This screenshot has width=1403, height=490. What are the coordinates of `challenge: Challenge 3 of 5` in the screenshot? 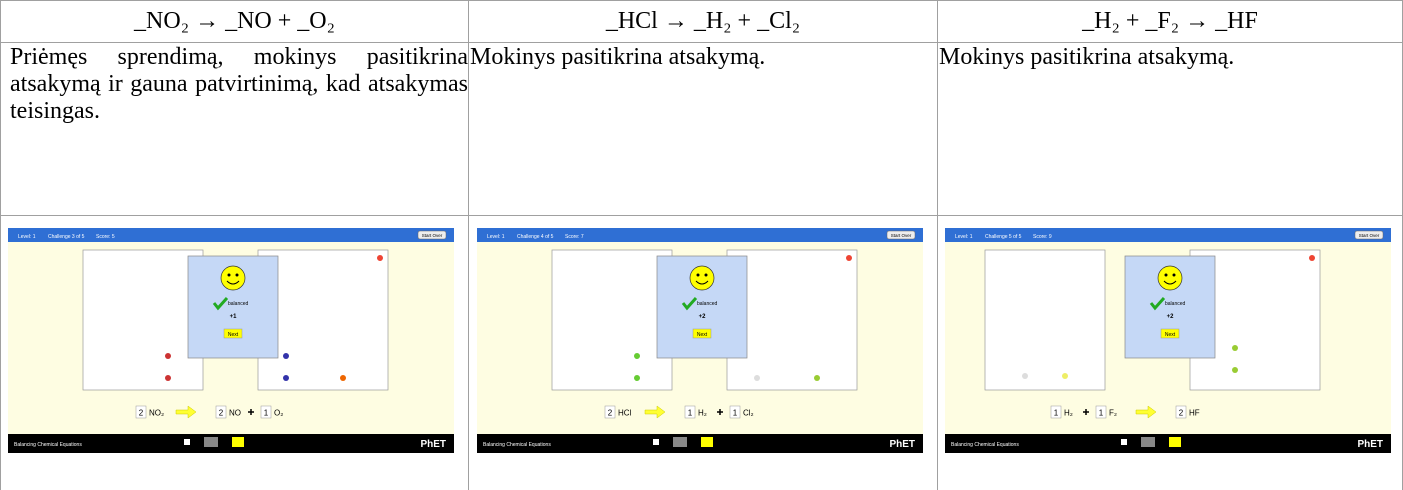 It's located at (66, 237).